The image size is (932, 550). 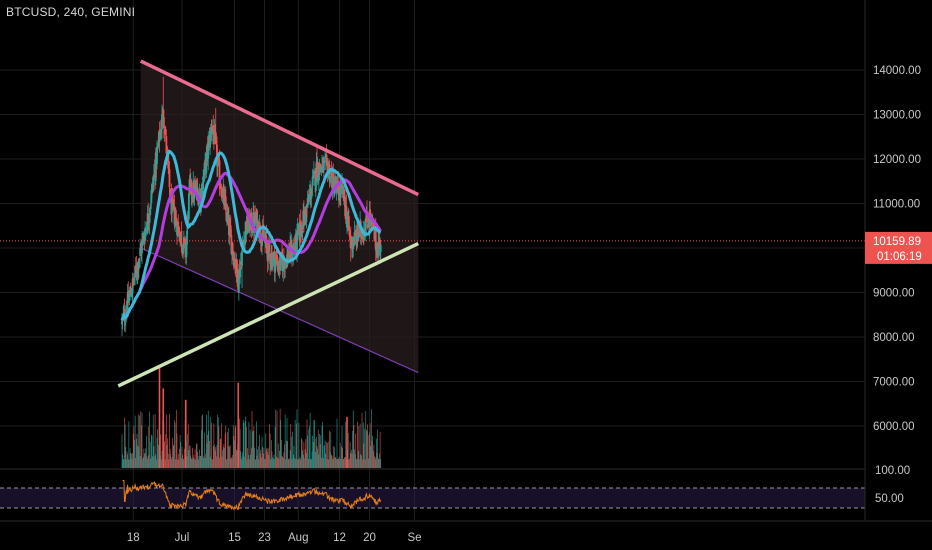 What do you see at coordinates (163, 428) in the screenshot?
I see `volume-peak-bar` at bounding box center [163, 428].